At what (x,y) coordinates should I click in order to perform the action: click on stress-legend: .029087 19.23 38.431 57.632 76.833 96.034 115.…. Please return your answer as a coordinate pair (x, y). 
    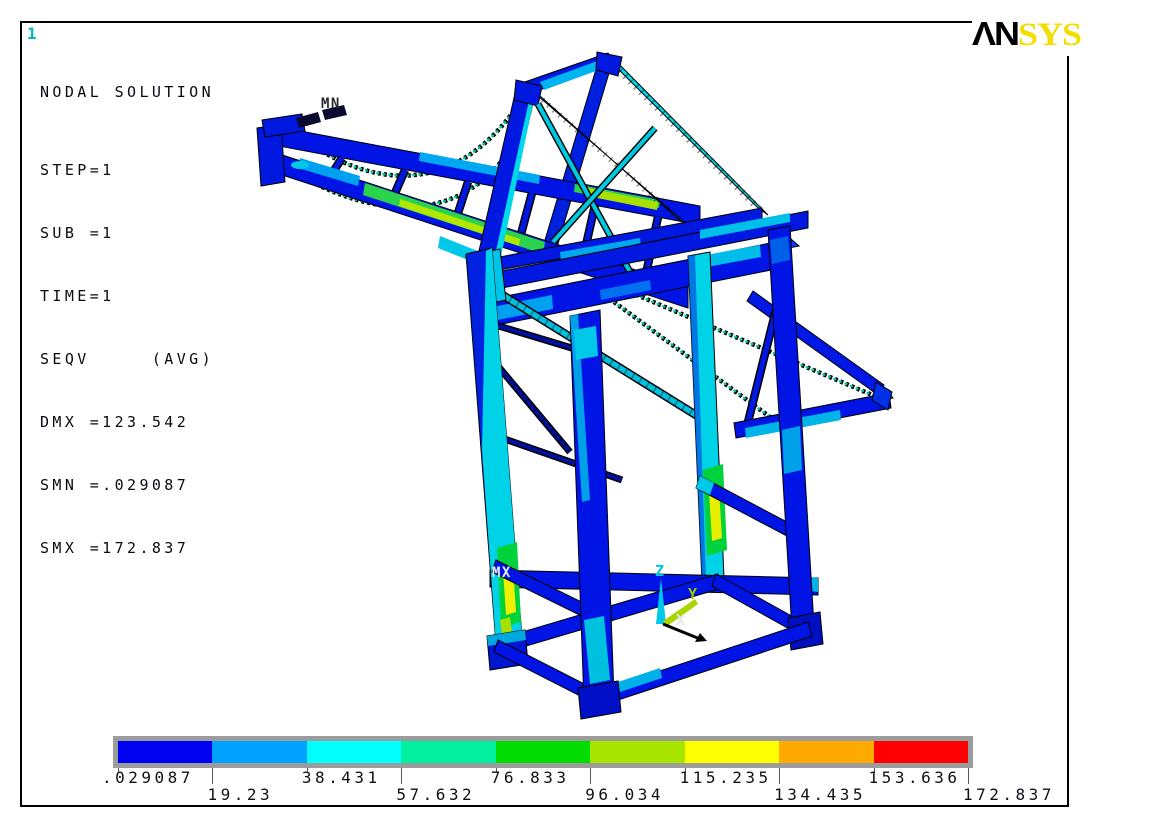
    Looking at the image, I should click on (576, 771).